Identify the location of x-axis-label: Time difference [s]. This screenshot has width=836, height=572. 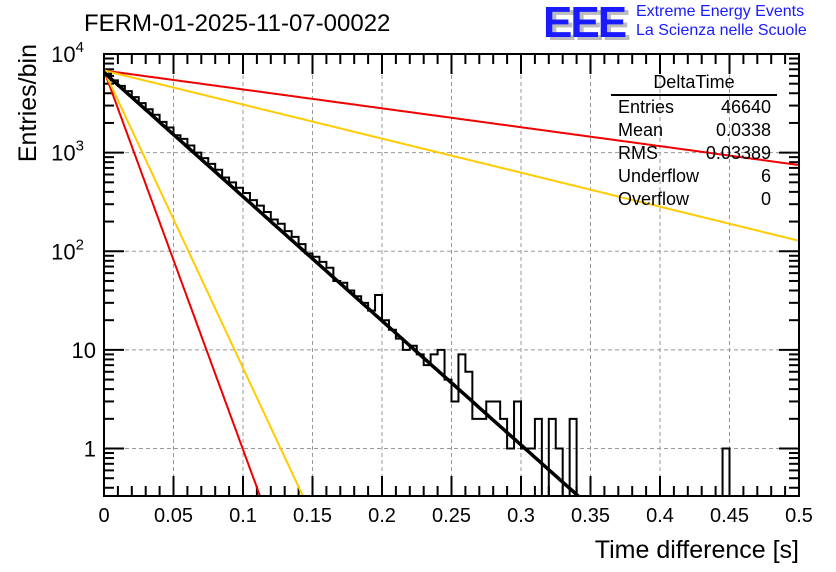
(697, 550).